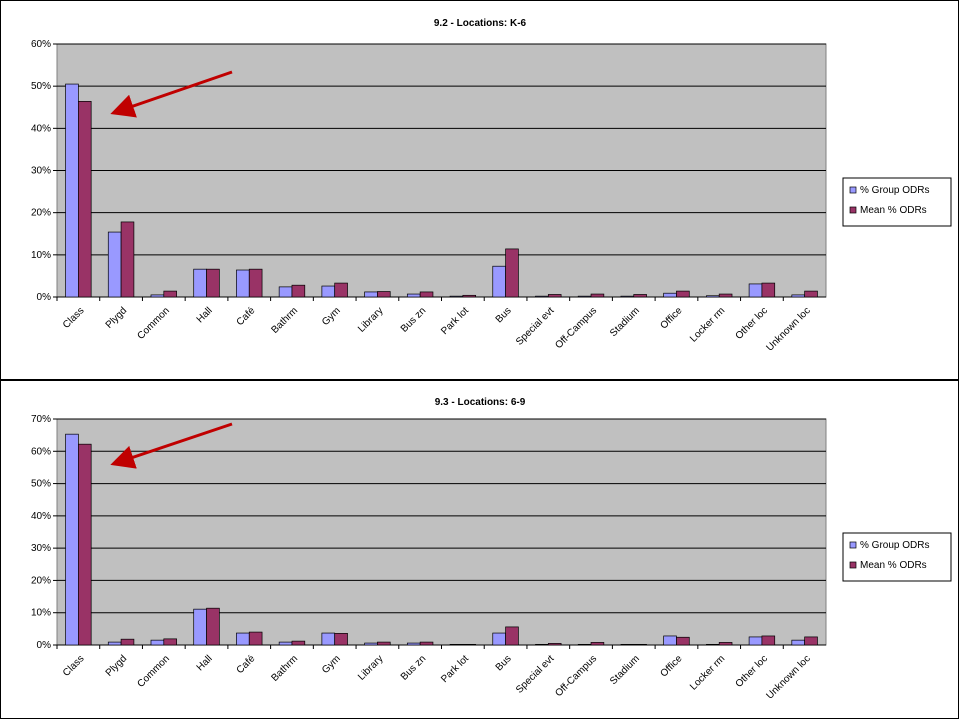 Image resolution: width=960 pixels, height=725 pixels. What do you see at coordinates (480, 23) in the screenshot?
I see `chart-title: 9.2 - Locations: K-6` at bounding box center [480, 23].